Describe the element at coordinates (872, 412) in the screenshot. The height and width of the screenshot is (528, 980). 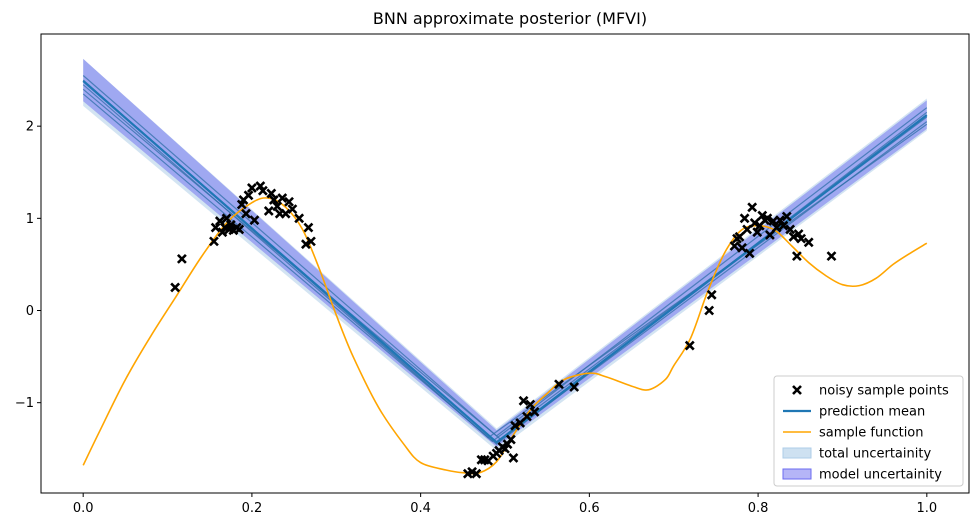
I see `legend-label: prediction mean` at that location.